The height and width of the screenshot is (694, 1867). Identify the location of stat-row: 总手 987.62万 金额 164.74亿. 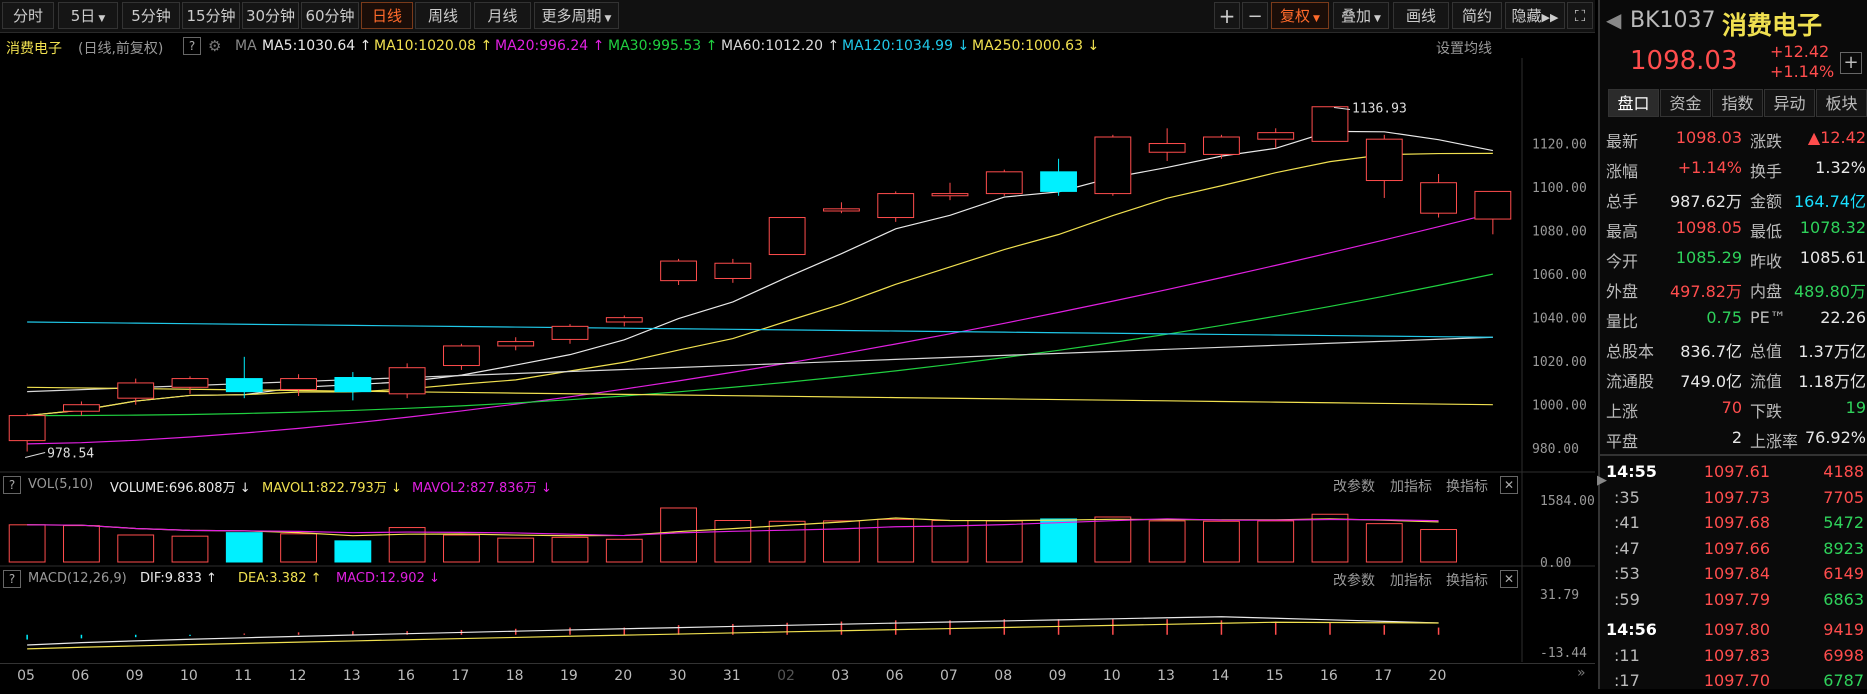
(1733, 199).